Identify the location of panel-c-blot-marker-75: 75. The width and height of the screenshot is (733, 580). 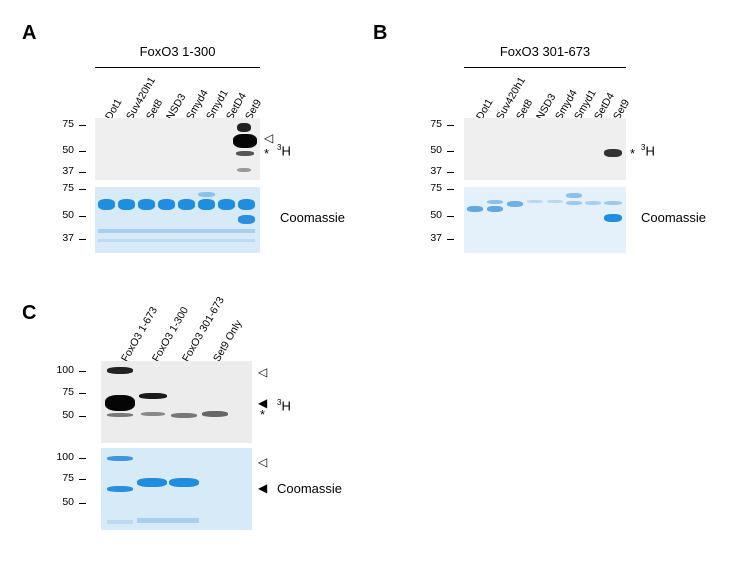
(68, 392).